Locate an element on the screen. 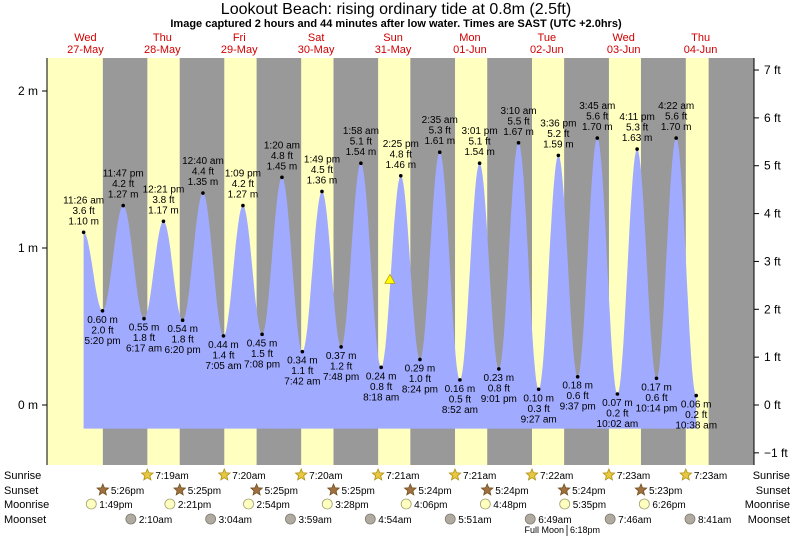  sunset-event: 5:23pm is located at coordinates (658, 489).